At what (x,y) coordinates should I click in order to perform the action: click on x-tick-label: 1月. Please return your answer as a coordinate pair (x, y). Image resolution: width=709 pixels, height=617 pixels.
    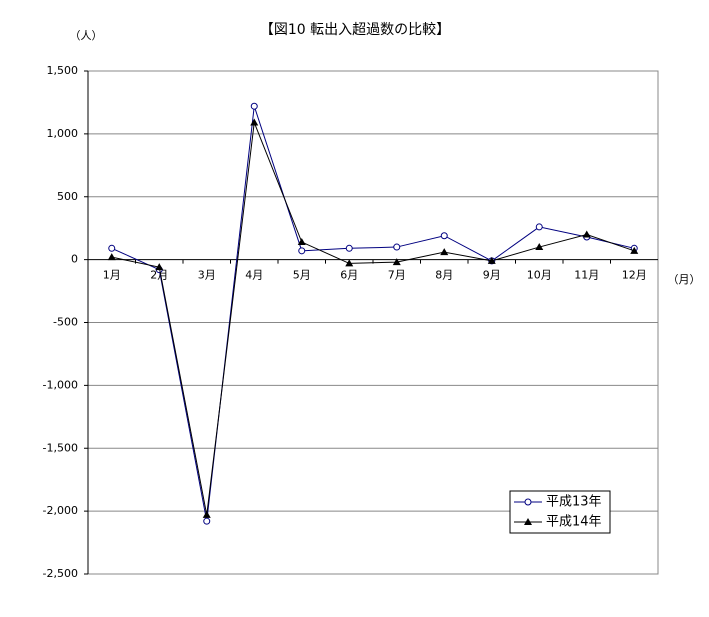
    Looking at the image, I should click on (112, 275).